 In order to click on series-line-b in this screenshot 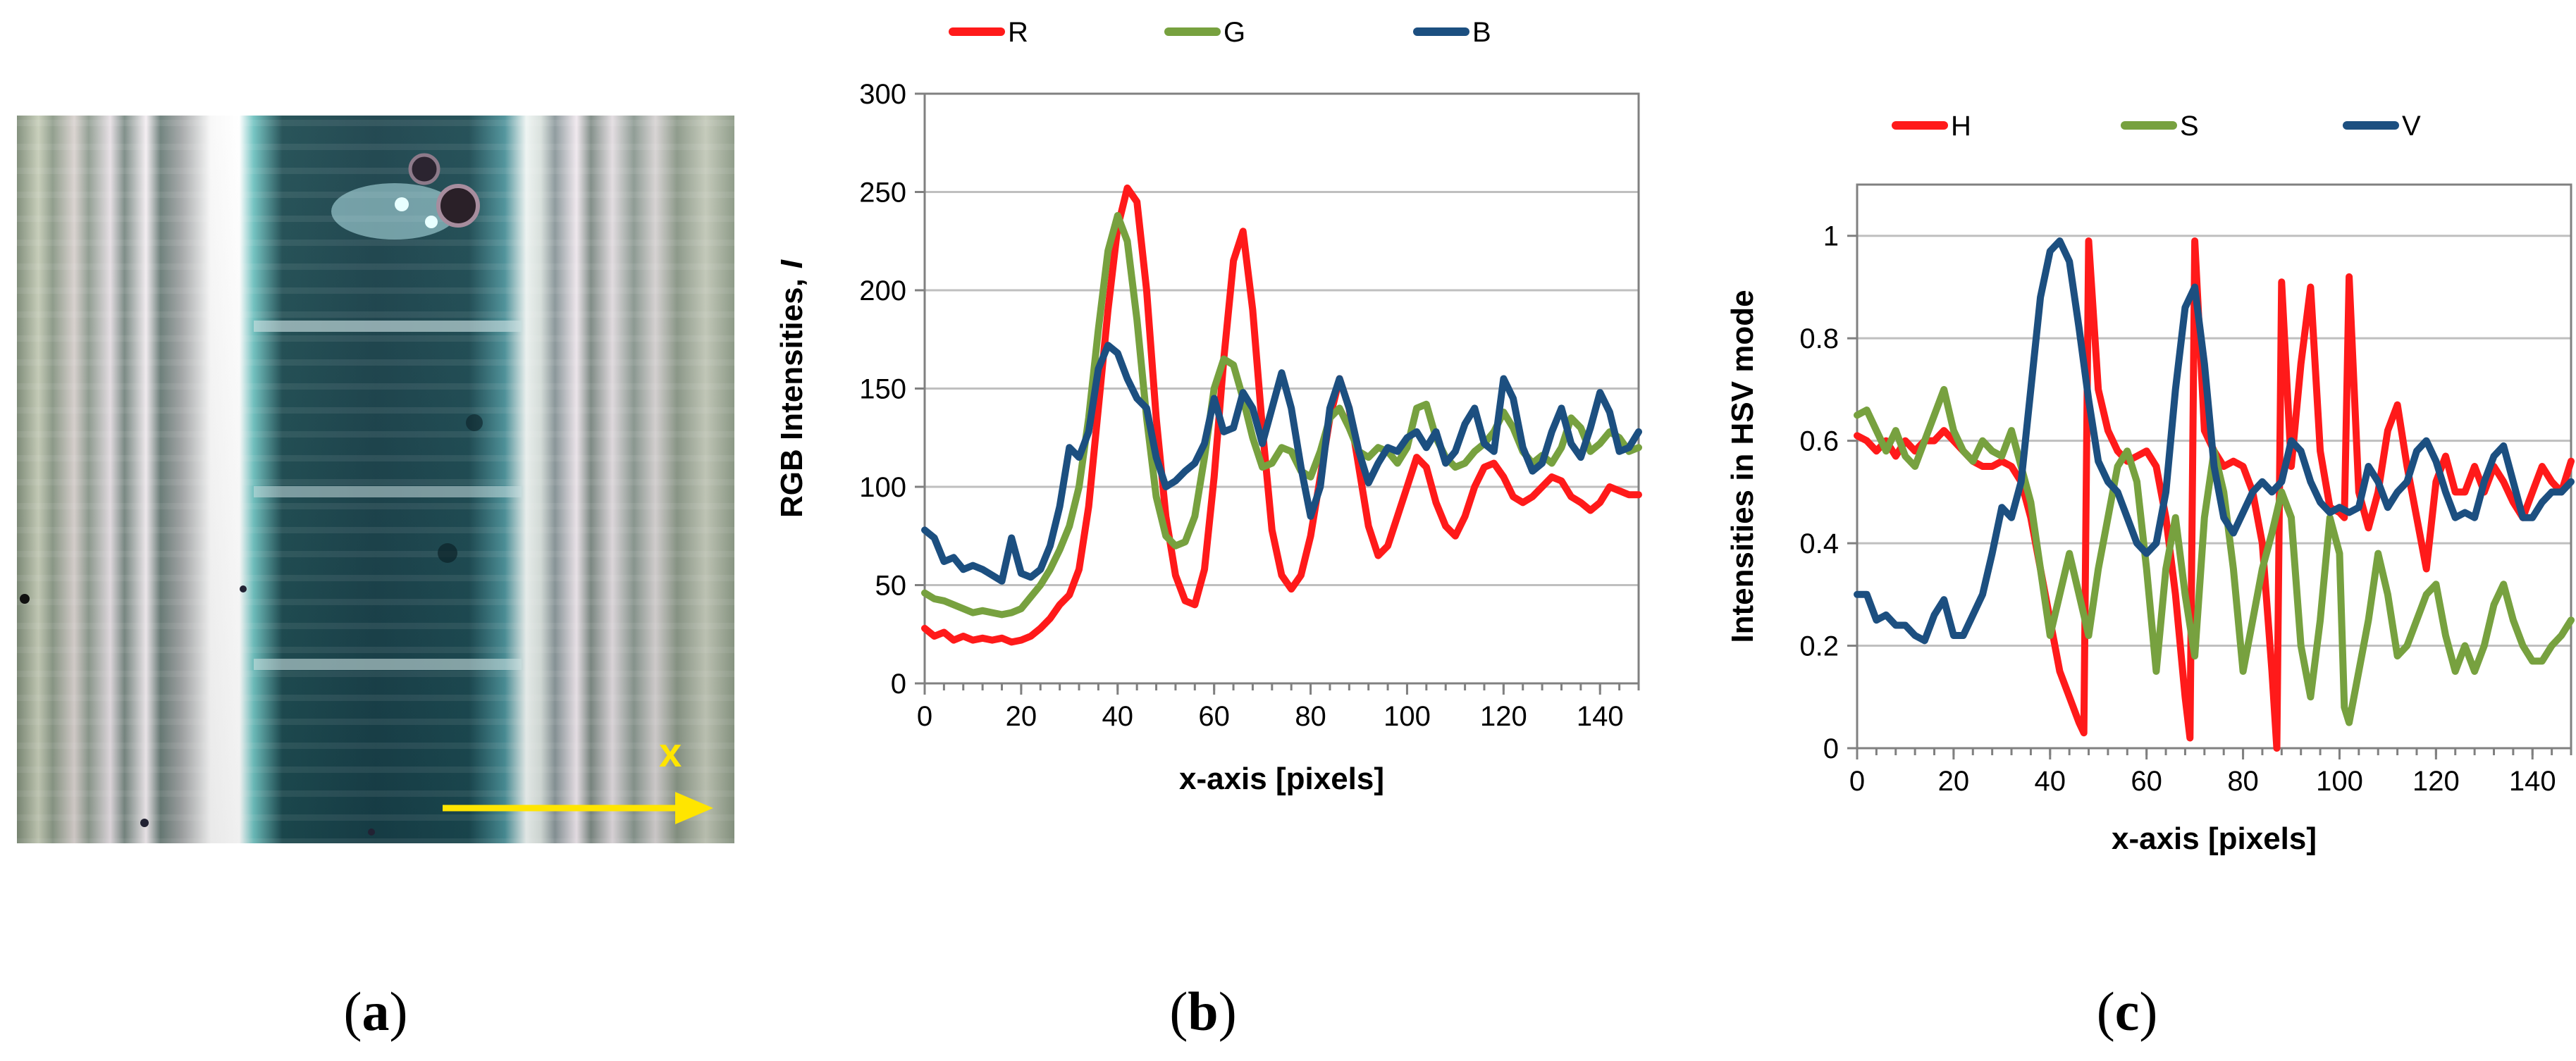, I will do `click(1281, 463)`.